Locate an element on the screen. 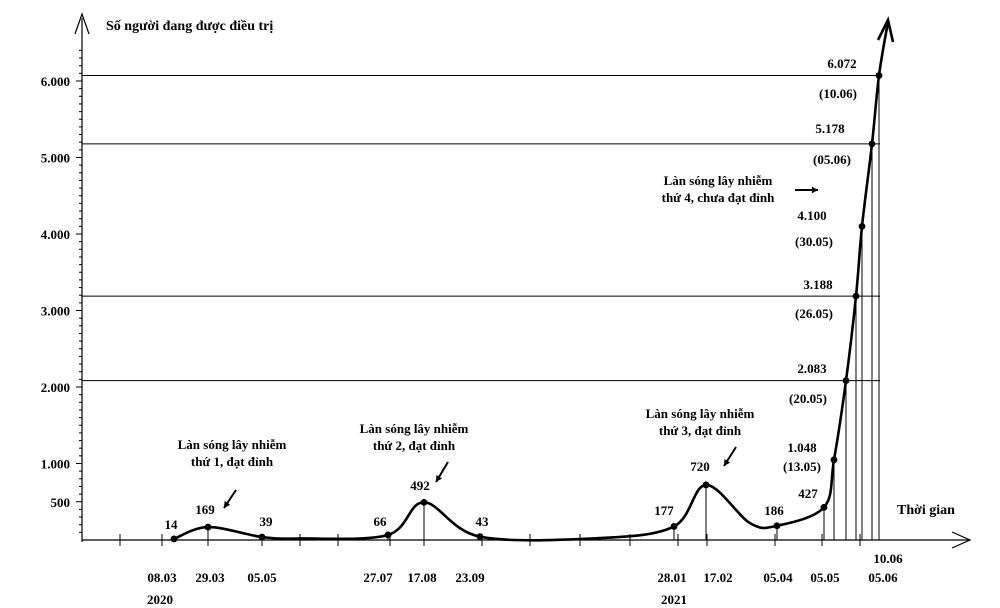  y-tick-label: 4.000 is located at coordinates (55, 234).